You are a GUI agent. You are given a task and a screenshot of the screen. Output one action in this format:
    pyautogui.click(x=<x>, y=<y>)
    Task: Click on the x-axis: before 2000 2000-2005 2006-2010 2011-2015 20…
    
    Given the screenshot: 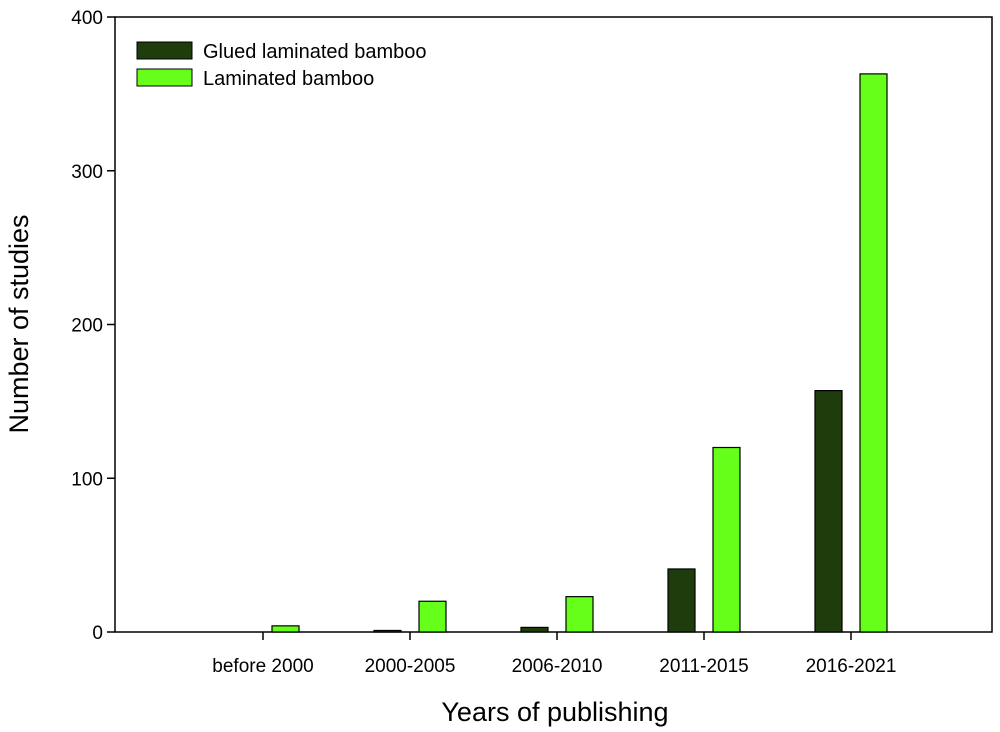 What is the action you would take?
    pyautogui.click(x=554, y=654)
    